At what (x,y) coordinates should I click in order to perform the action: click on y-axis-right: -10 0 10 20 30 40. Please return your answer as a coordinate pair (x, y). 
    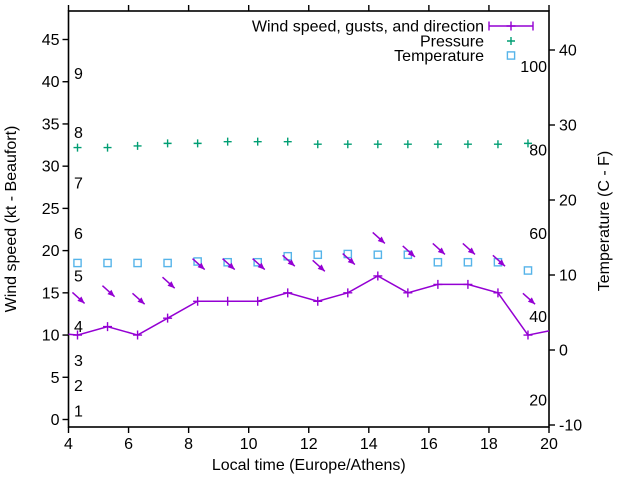
    Looking at the image, I should click on (565, 239).